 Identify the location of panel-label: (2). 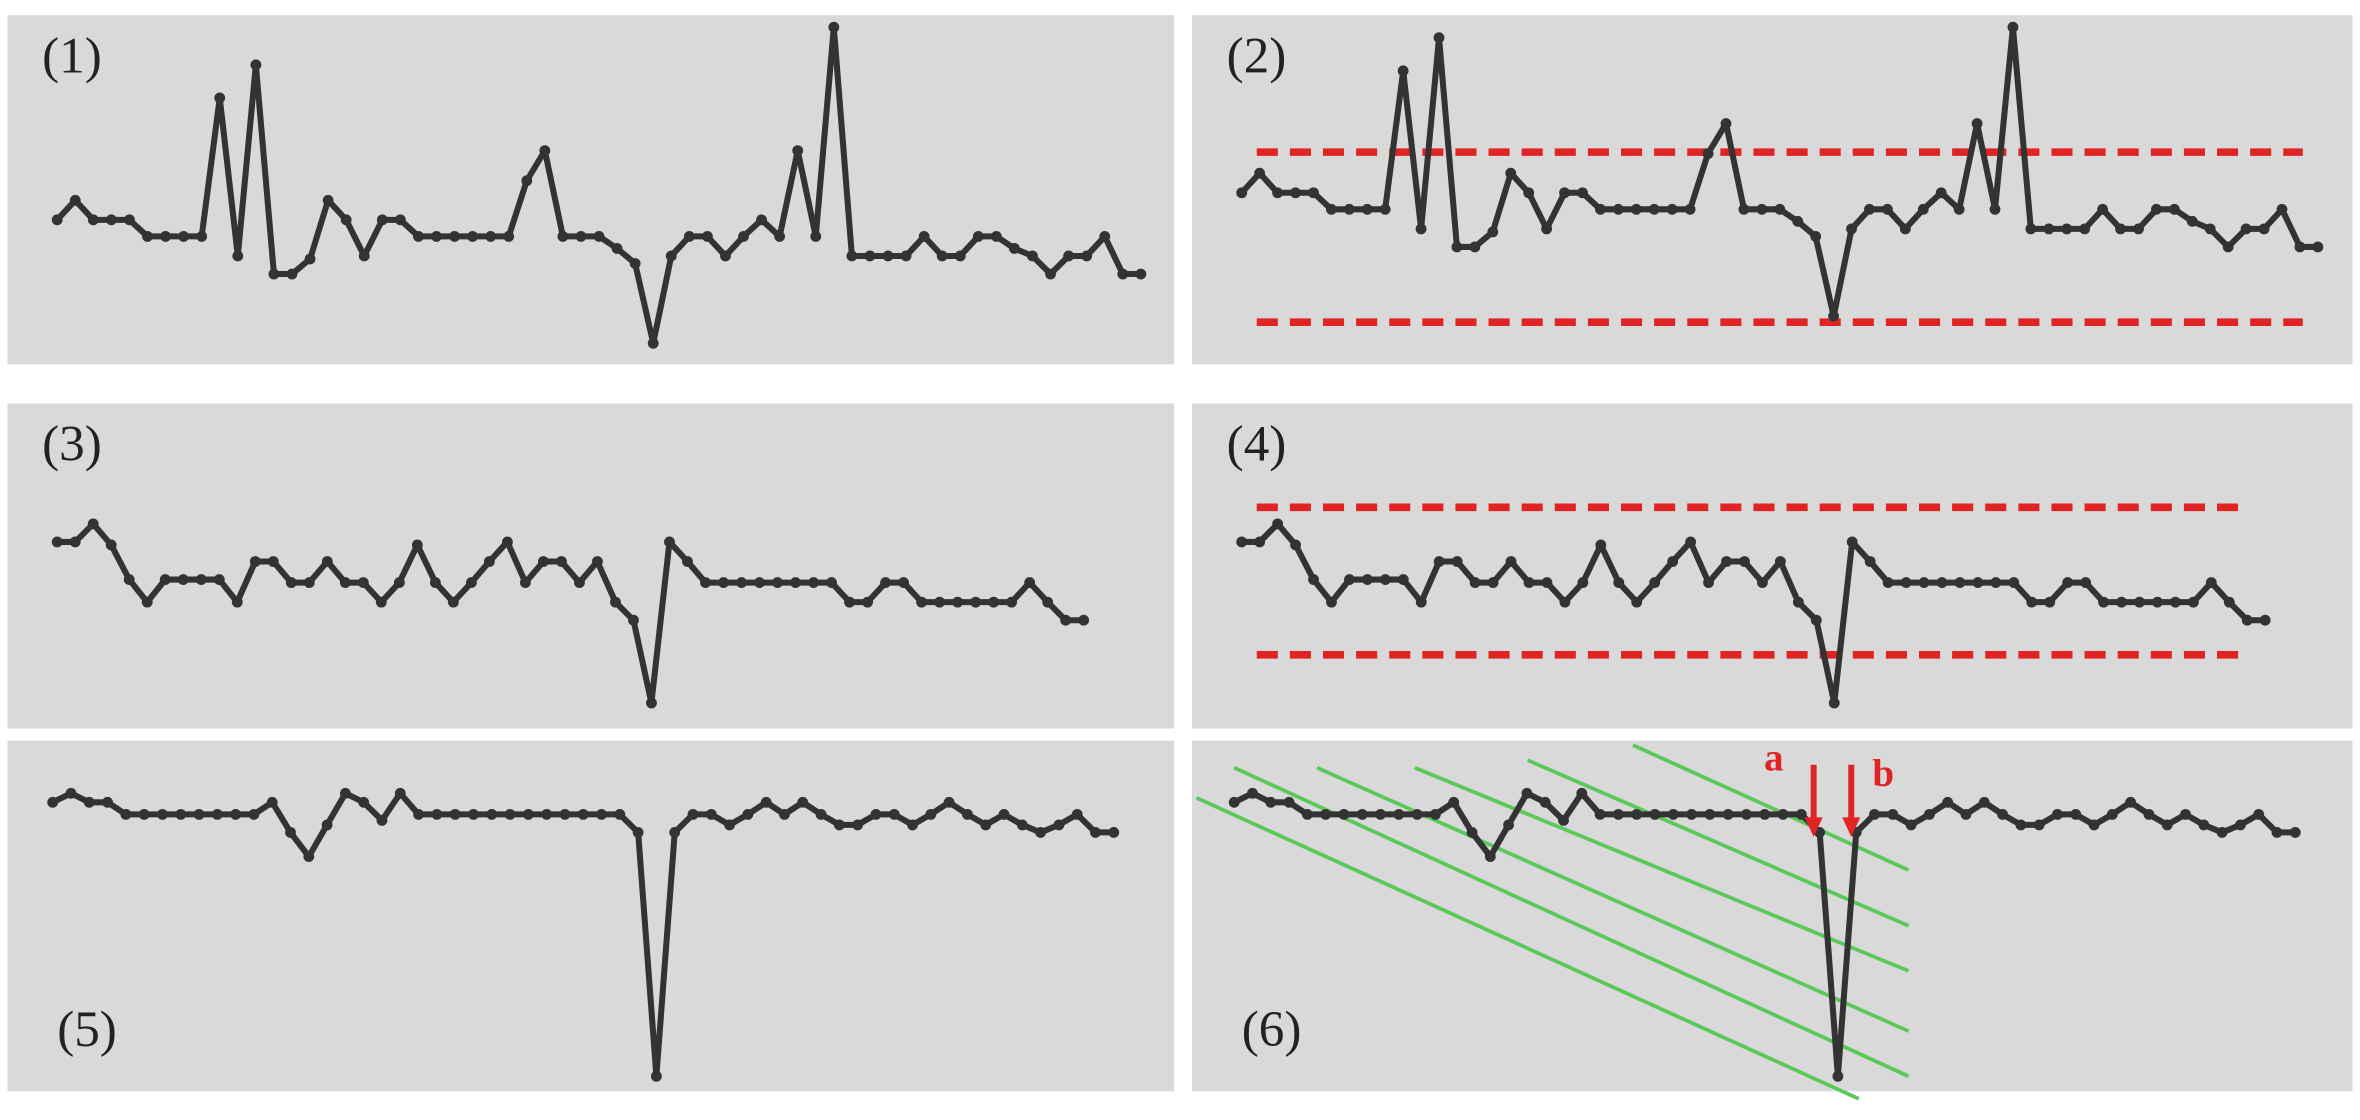
(1257, 55).